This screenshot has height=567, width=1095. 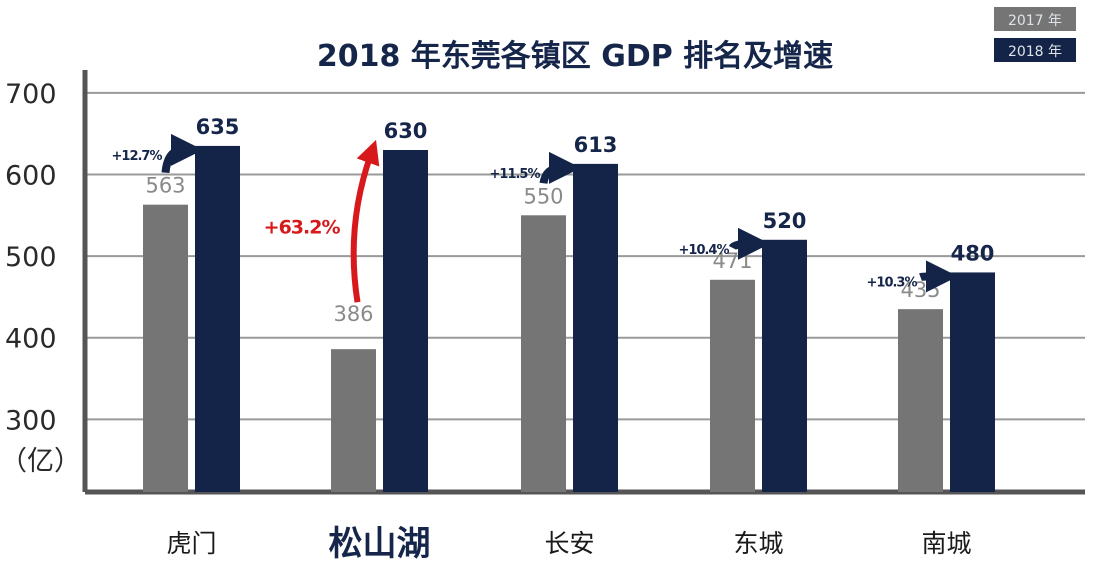 I want to click on growth-label: +12.7%, so click(x=137, y=156).